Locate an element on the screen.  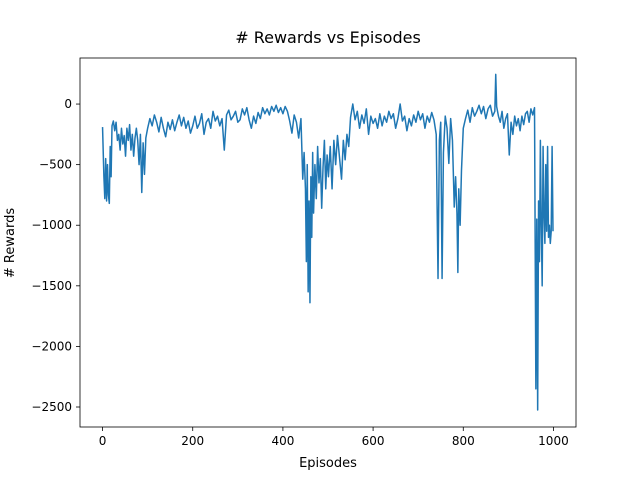
x-tick-label: 1000 is located at coordinates (553, 441).